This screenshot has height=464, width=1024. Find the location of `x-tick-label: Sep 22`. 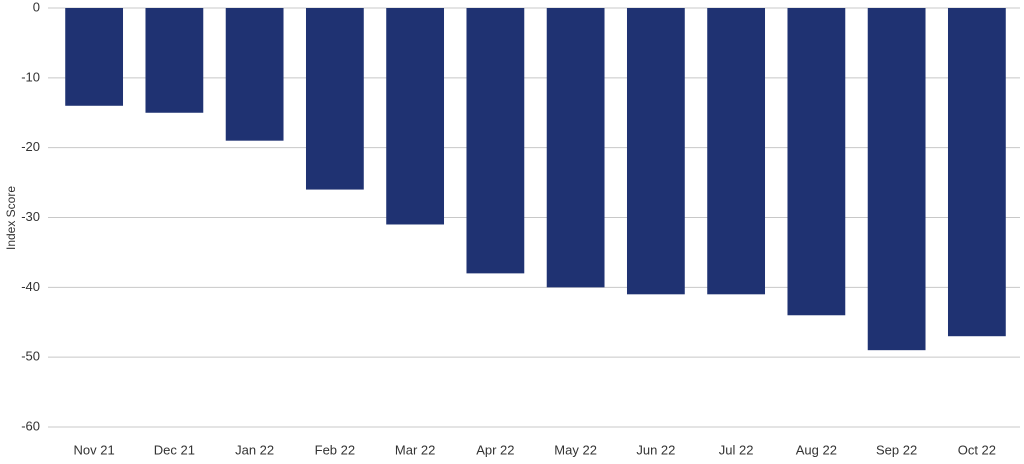

x-tick-label: Sep 22 is located at coordinates (896, 449).